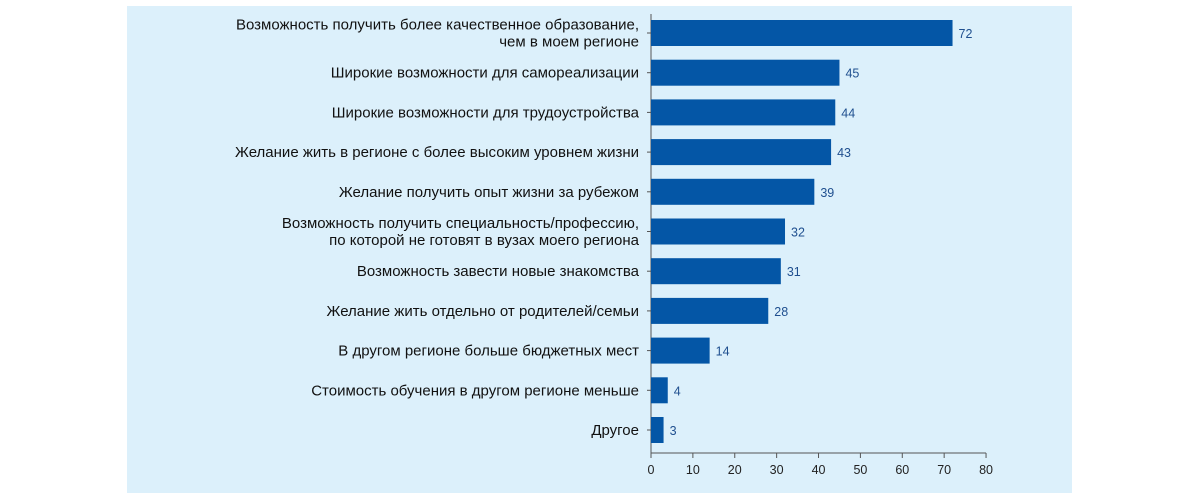  What do you see at coordinates (798, 233) in the screenshot?
I see `value-label: 32` at bounding box center [798, 233].